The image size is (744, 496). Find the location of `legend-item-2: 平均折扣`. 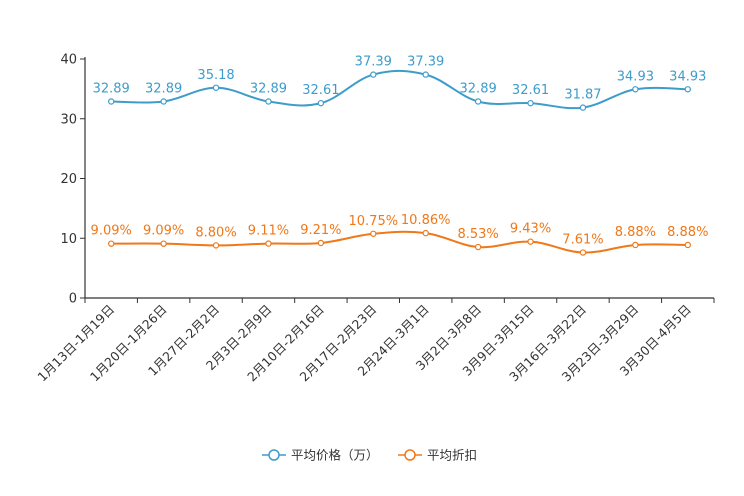

legend-item-2: 平均折扣 is located at coordinates (437, 455).